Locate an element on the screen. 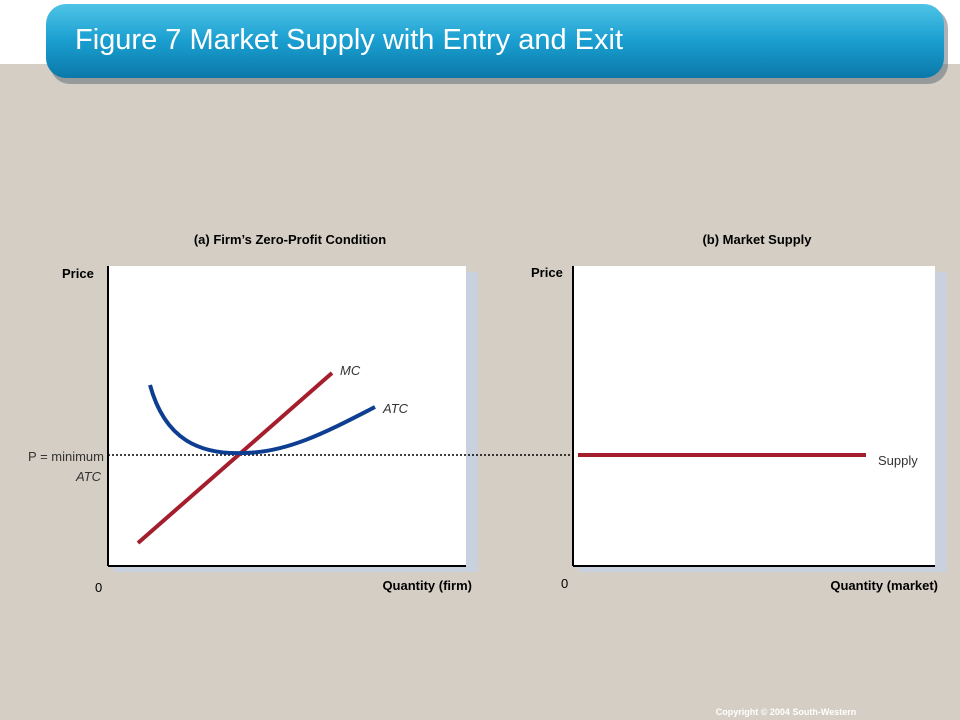 Image resolution: width=960 pixels, height=720 pixels. curve-label: MC is located at coordinates (350, 370).